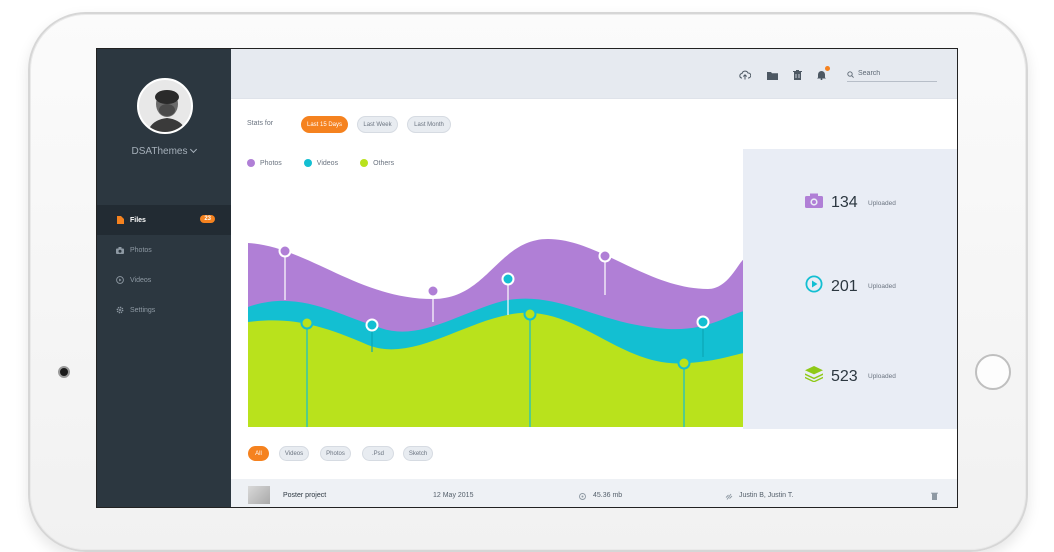  I want to click on stats-for-label: Stats for, so click(260, 123).